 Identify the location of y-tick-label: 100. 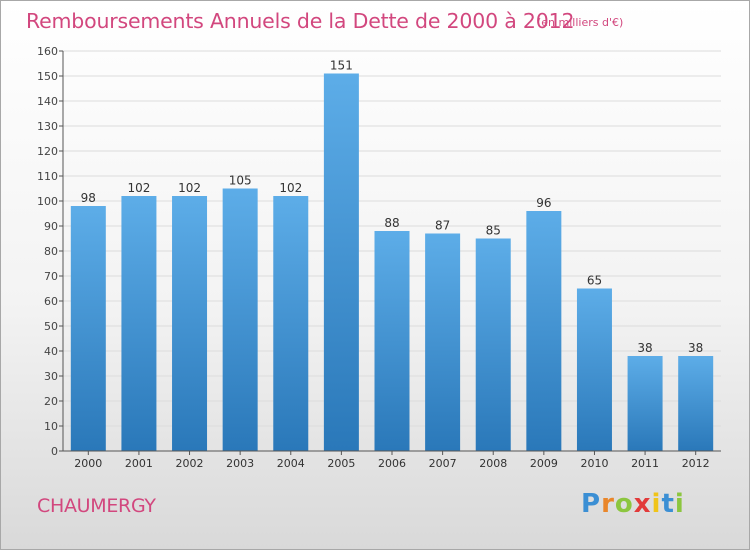
(47, 201).